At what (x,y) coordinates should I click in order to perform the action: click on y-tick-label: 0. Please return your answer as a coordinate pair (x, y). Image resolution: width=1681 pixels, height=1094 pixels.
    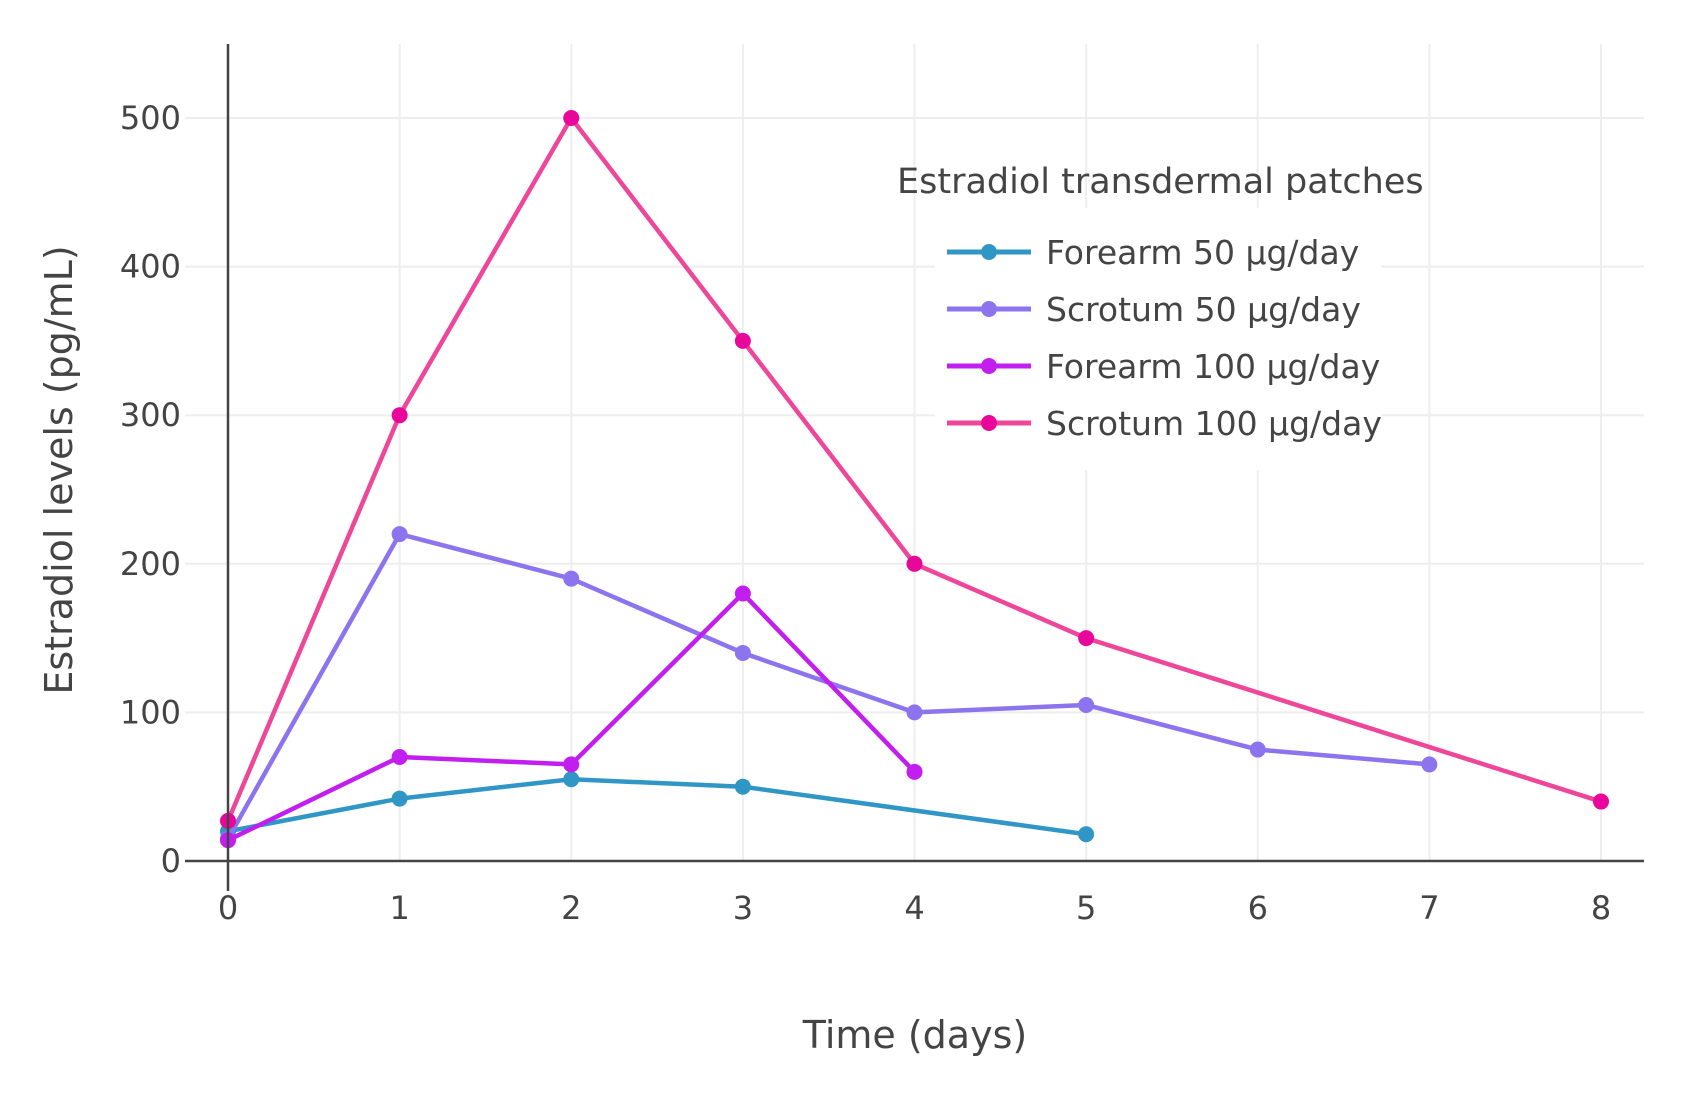
    Looking at the image, I should click on (171, 861).